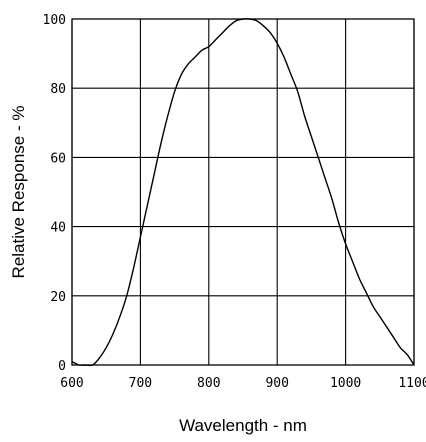 The image size is (426, 442). Describe the element at coordinates (140, 383) in the screenshot. I see `x-tick-label: 700` at that location.